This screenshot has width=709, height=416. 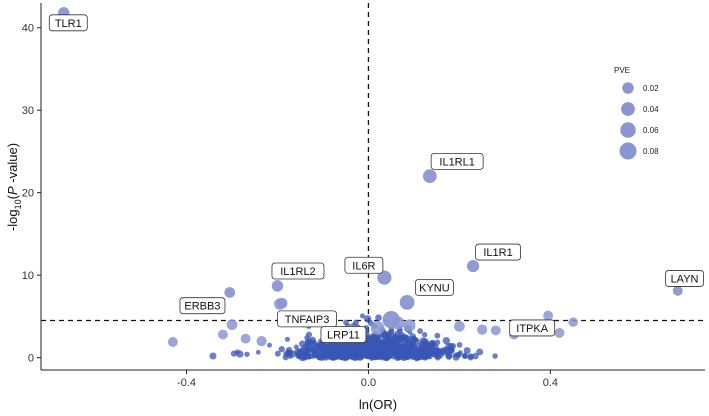 I want to click on gene-label-il1rl2: IL1RL2, so click(x=298, y=271).